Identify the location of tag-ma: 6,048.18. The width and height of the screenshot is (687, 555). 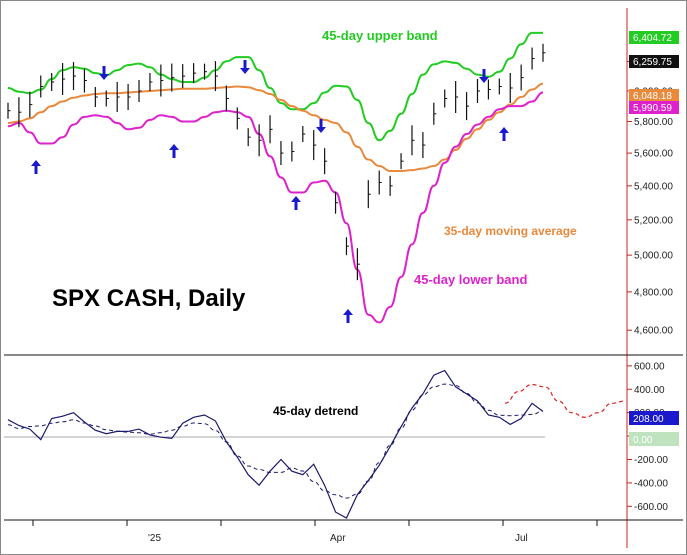
(654, 95).